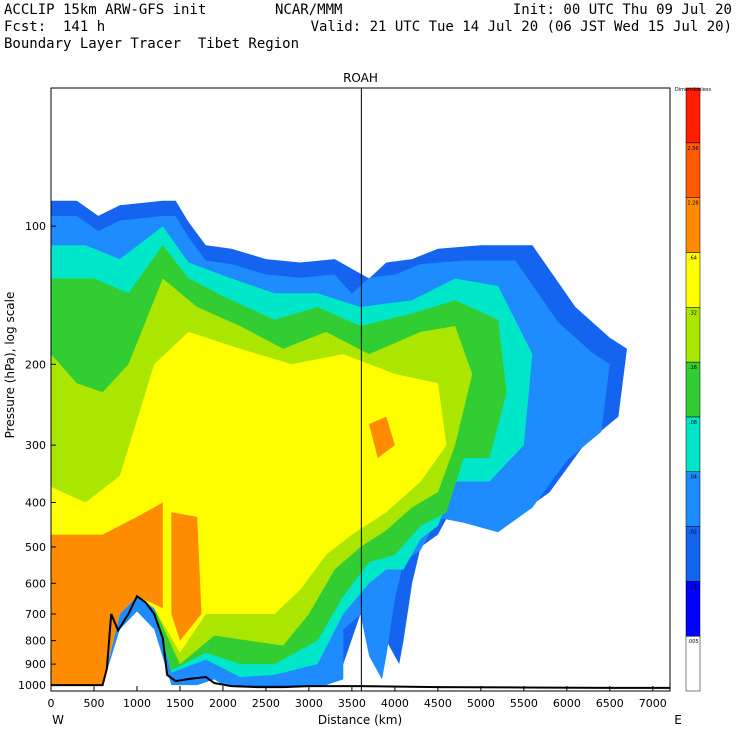 The width and height of the screenshot is (740, 740). What do you see at coordinates (524, 703) in the screenshot?
I see `x-tick-label: 5500` at bounding box center [524, 703].